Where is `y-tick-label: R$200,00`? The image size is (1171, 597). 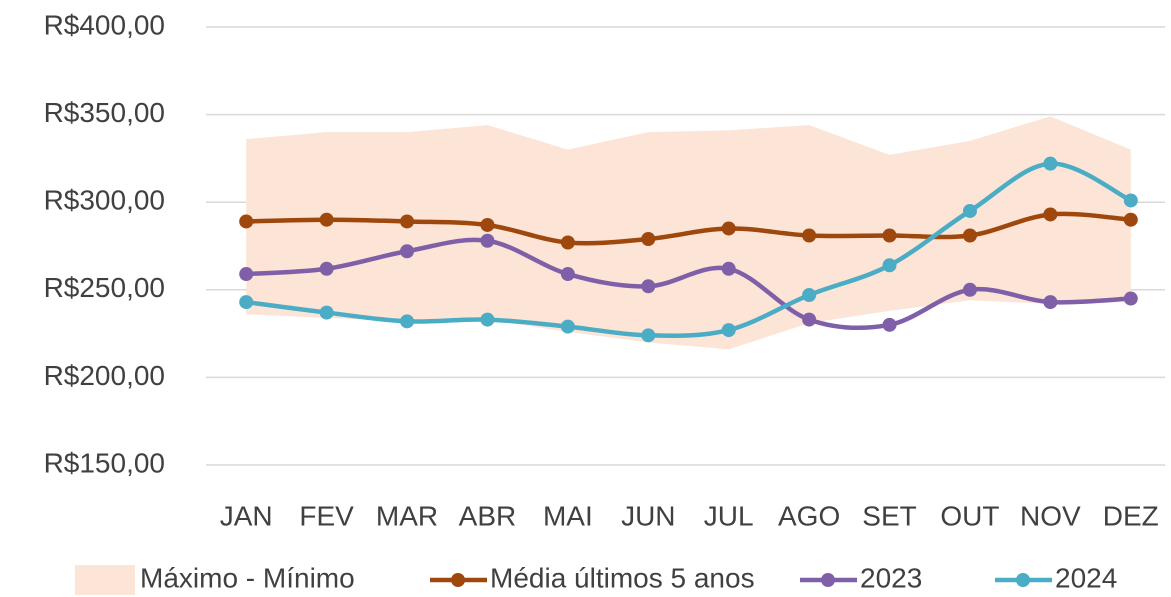 y-tick-label: R$200,00 is located at coordinates (104, 375).